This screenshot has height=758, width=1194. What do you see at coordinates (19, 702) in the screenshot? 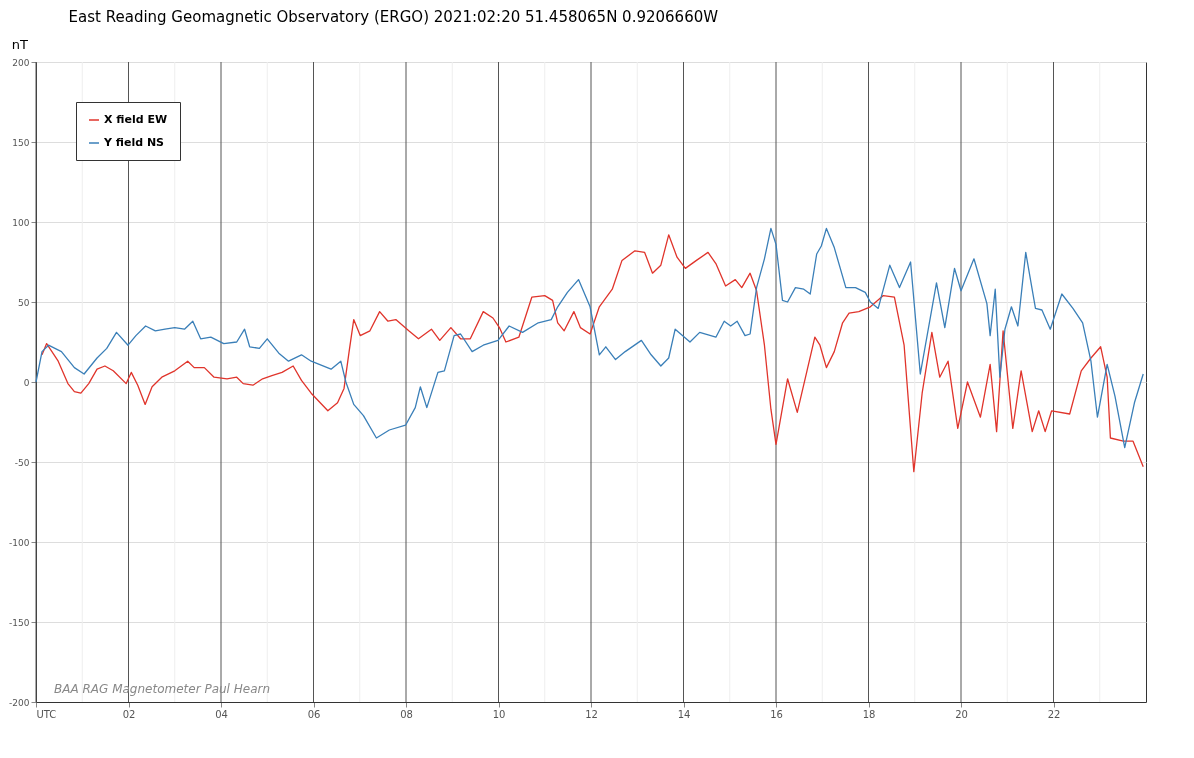
I see `y-tick-label: -200` at bounding box center [19, 702].